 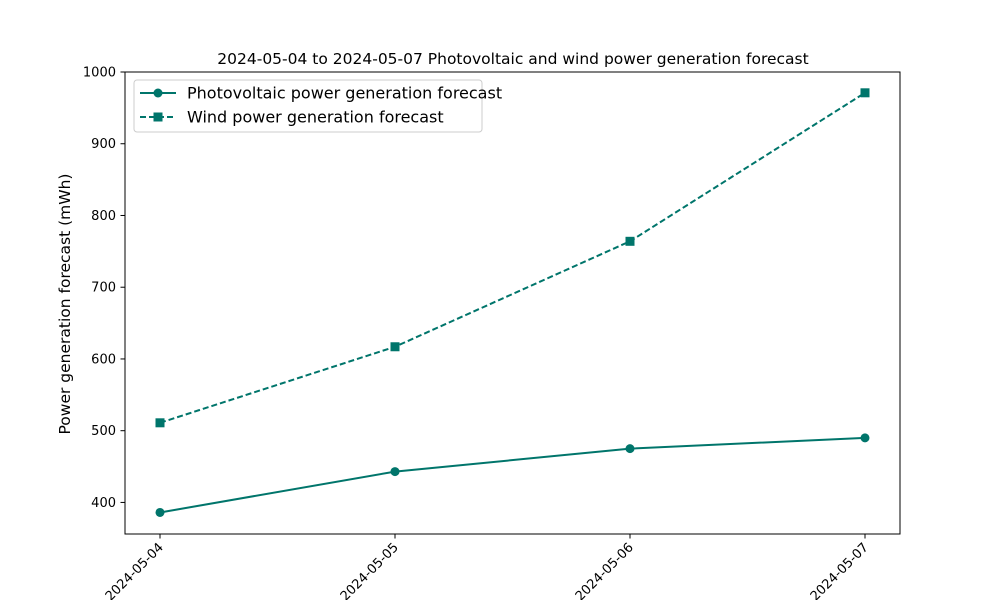 What do you see at coordinates (308, 106) in the screenshot?
I see `legend-box` at bounding box center [308, 106].